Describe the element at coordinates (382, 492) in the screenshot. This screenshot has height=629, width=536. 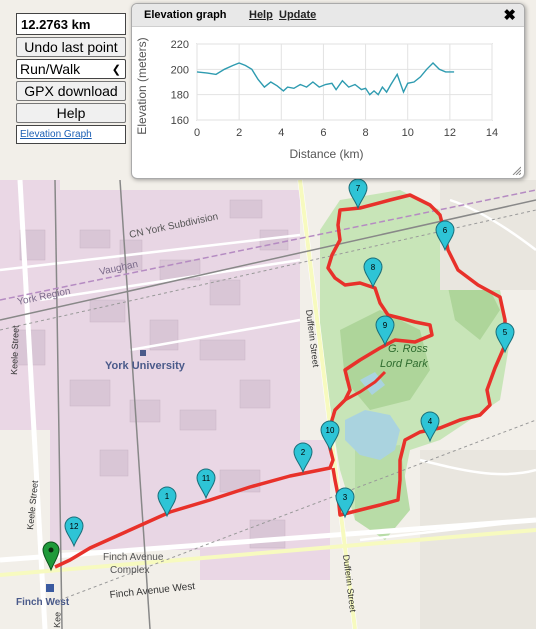
I see `green-south` at that location.